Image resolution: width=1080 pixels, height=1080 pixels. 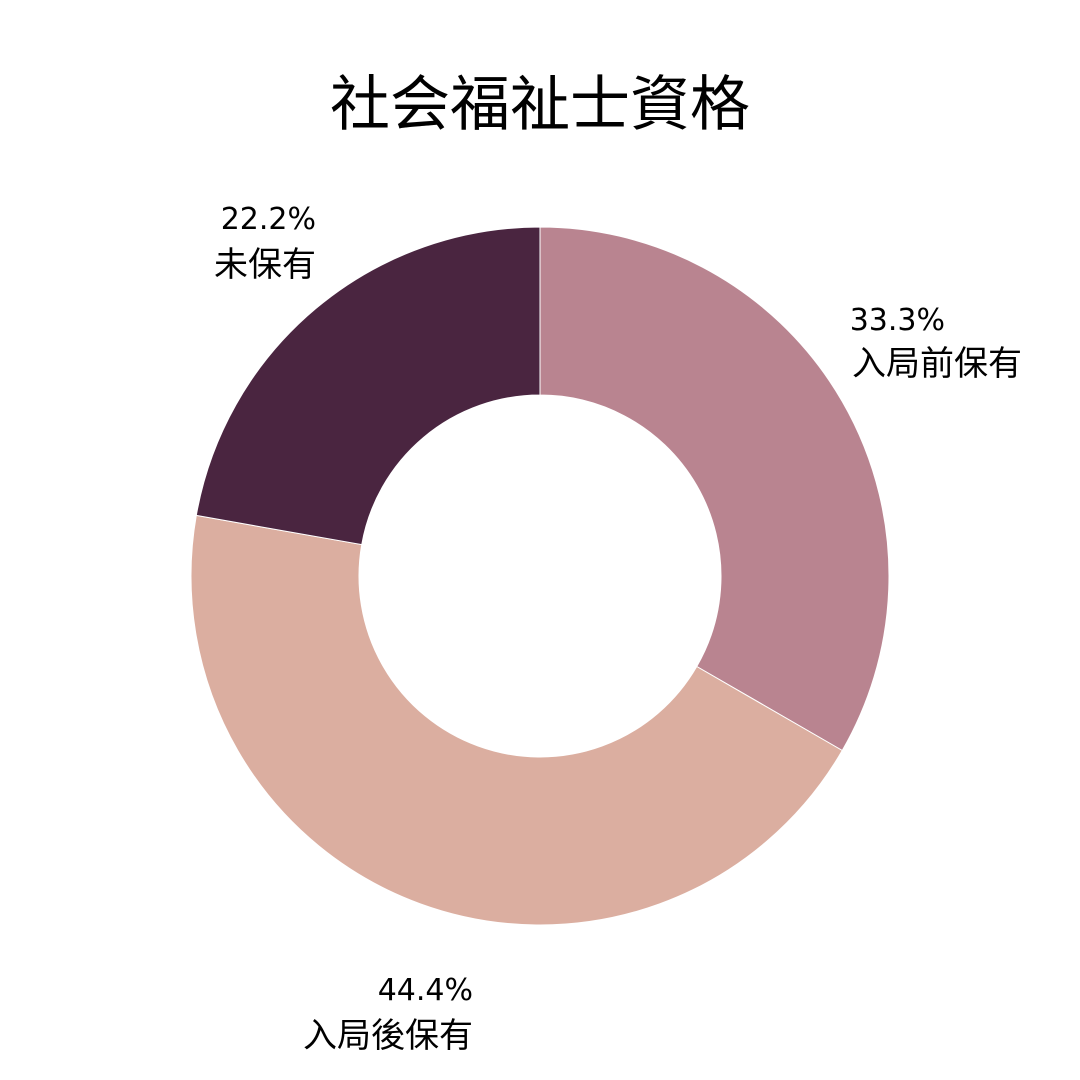 What do you see at coordinates (425, 990) in the screenshot?
I see `slice-value-label: 44.4%` at bounding box center [425, 990].